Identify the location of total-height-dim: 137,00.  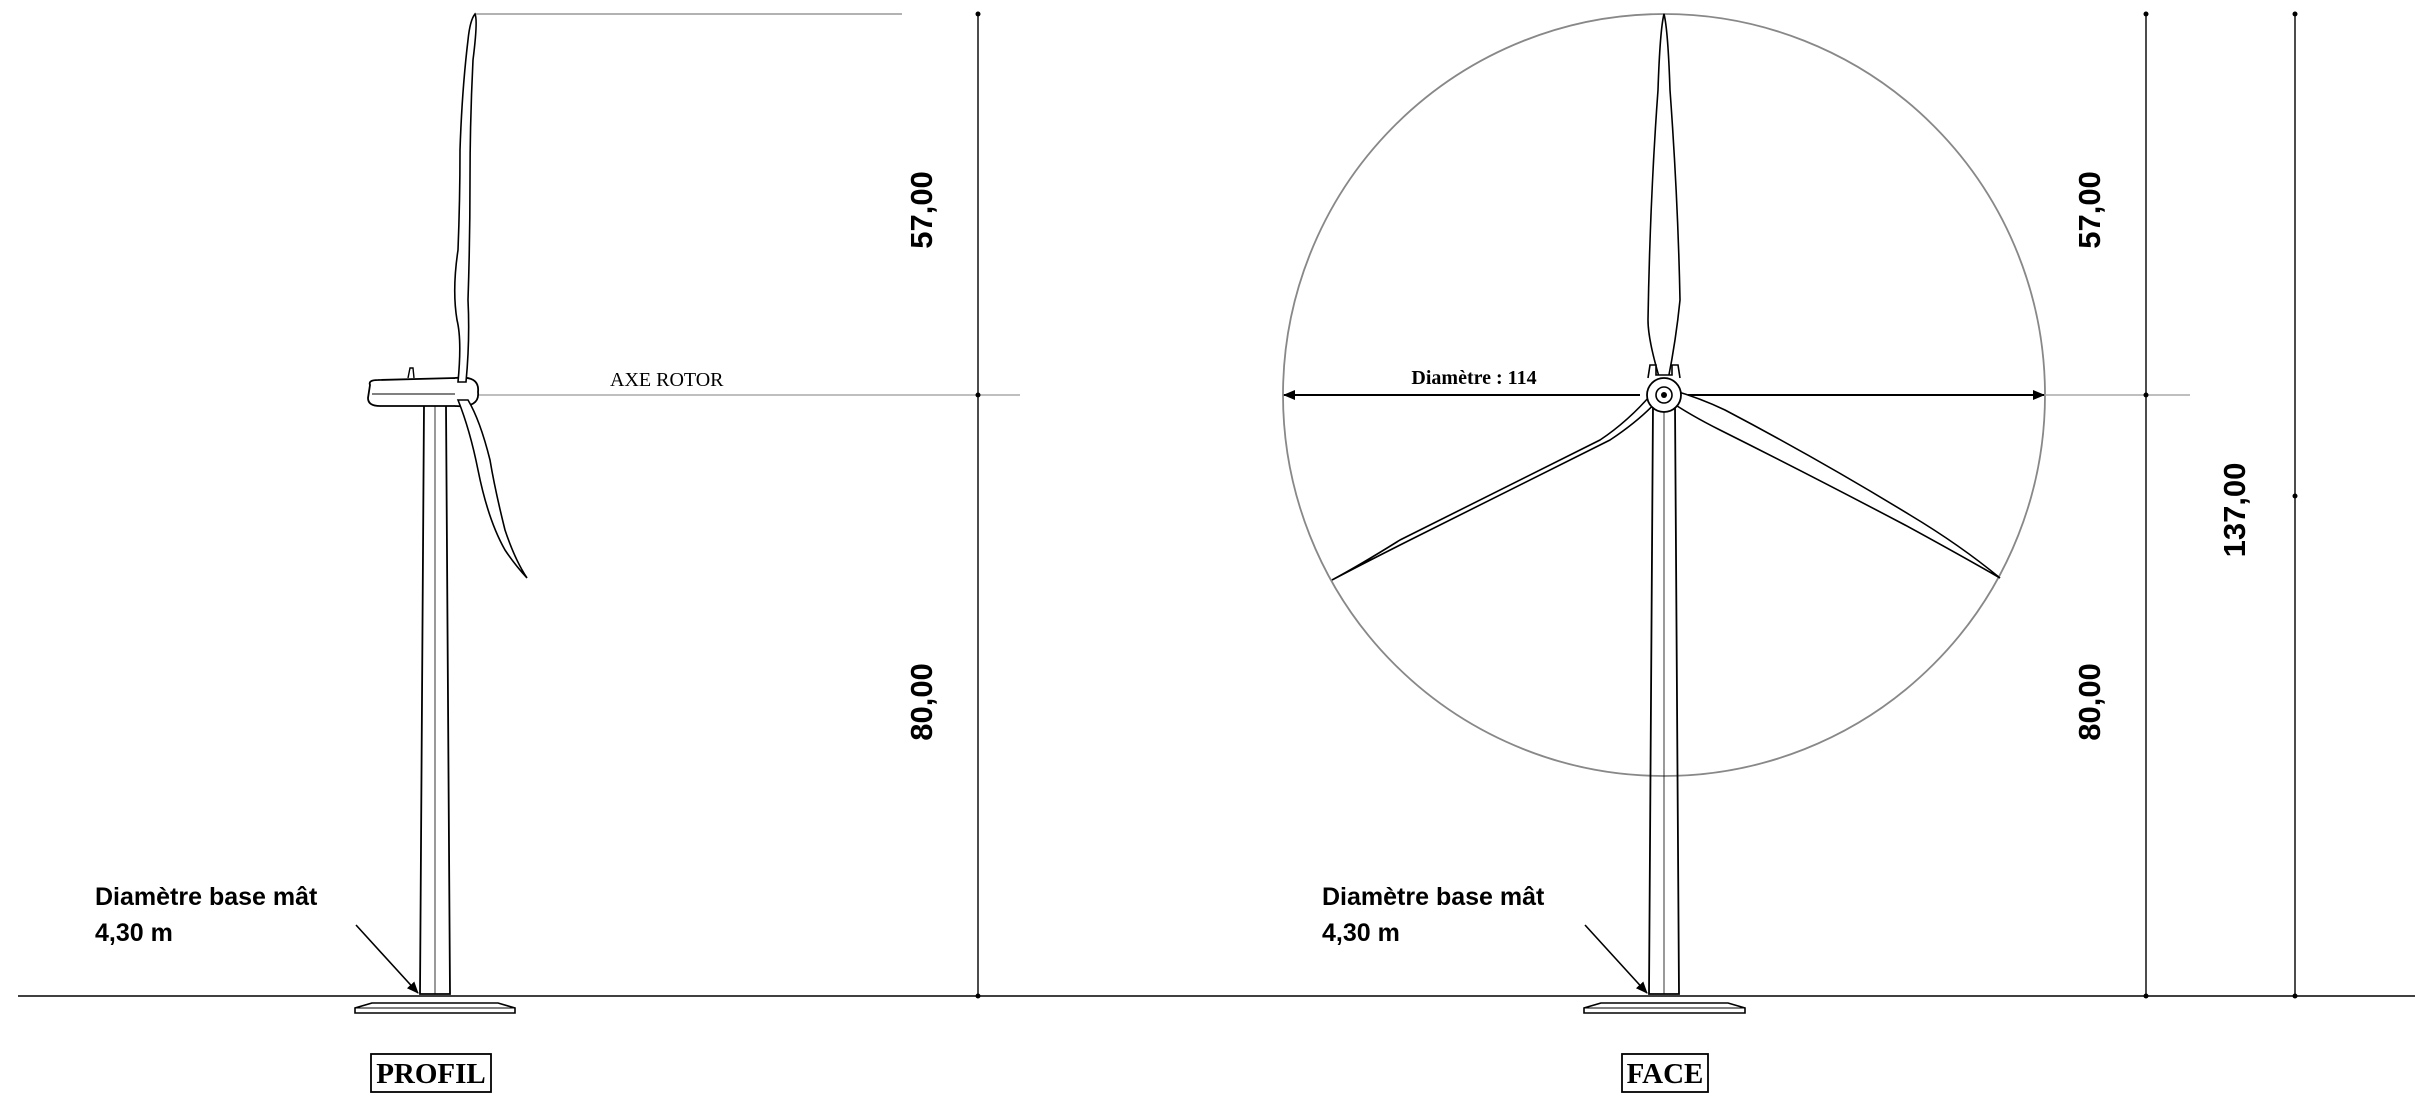
(2234, 510).